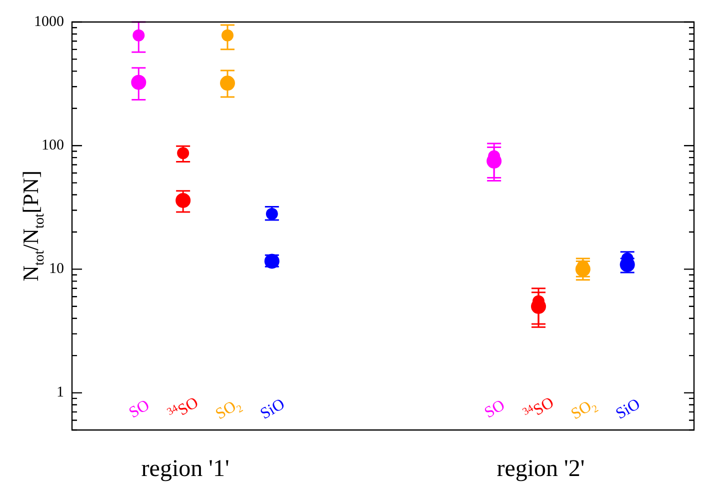 This screenshot has width=716, height=488. Describe the element at coordinates (540, 469) in the screenshot. I see `text: region '2'` at that location.